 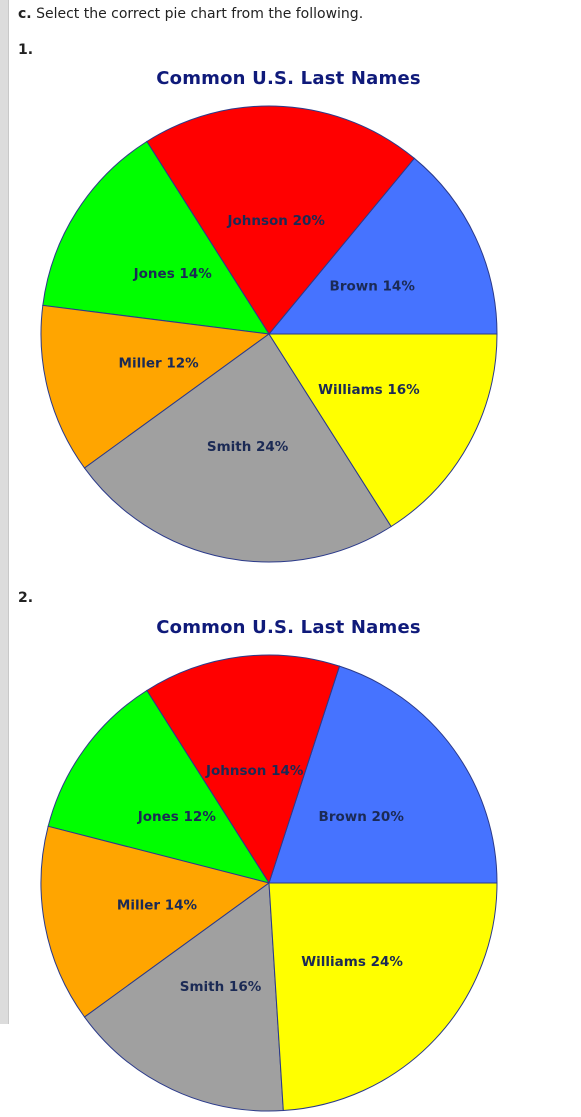 I want to click on slice-label-miller: Miller 14%, so click(x=157, y=905).